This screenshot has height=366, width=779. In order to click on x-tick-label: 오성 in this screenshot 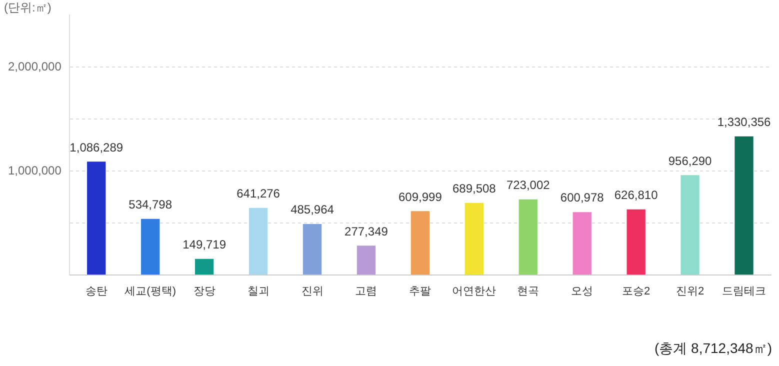, I will do `click(582, 291)`.